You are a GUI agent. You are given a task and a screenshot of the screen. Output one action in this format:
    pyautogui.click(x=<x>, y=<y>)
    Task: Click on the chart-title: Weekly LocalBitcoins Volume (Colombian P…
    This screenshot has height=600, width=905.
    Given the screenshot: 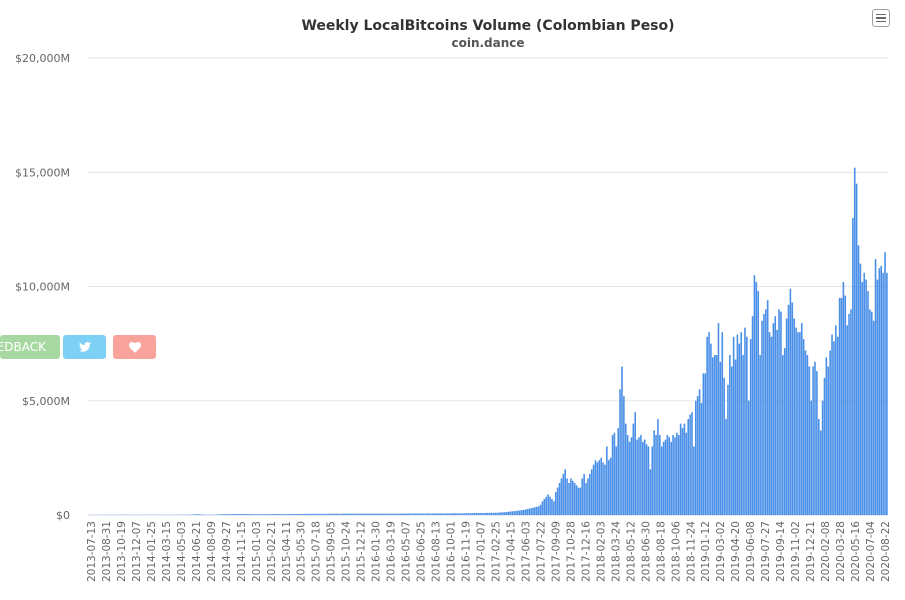 What is the action you would take?
    pyautogui.click(x=487, y=26)
    